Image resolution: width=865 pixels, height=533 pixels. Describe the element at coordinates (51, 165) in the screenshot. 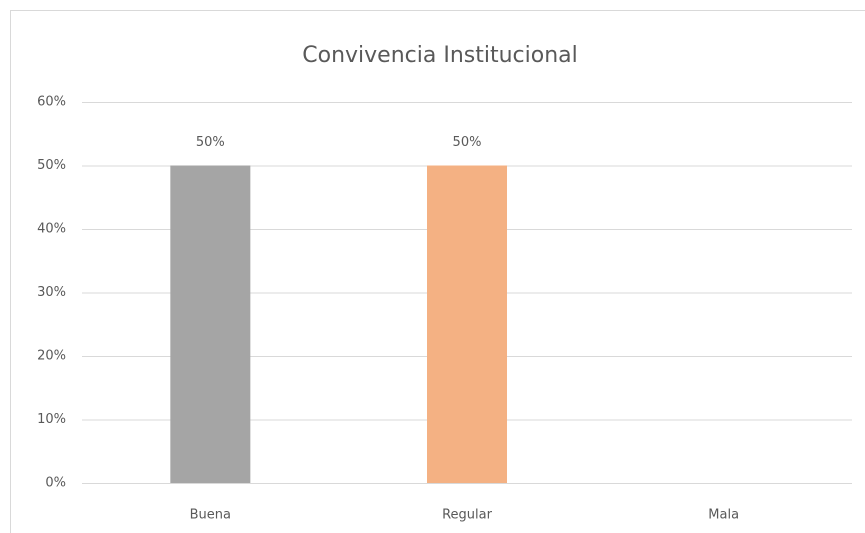

I see `y-tick-label: 50%` at that location.